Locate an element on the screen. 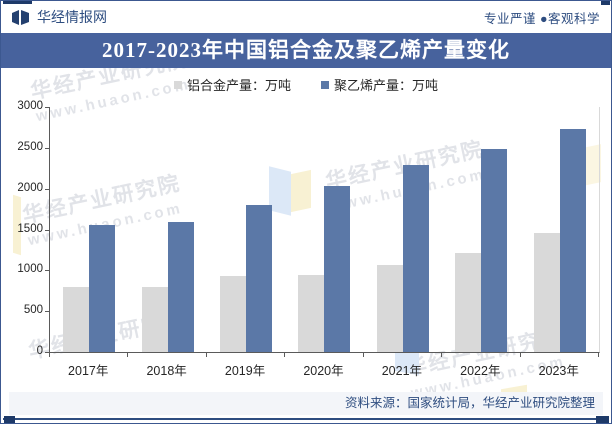 The width and height of the screenshot is (612, 424). bar-aluminum-alloy-2020 is located at coordinates (311, 313).